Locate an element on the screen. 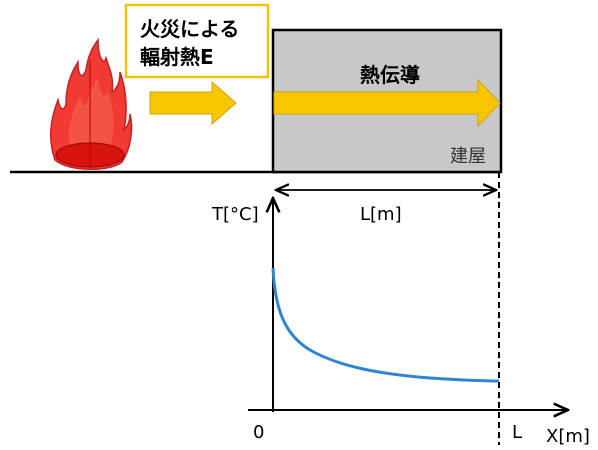 This screenshot has height=450, width=598. flame-icon is located at coordinates (91, 103).